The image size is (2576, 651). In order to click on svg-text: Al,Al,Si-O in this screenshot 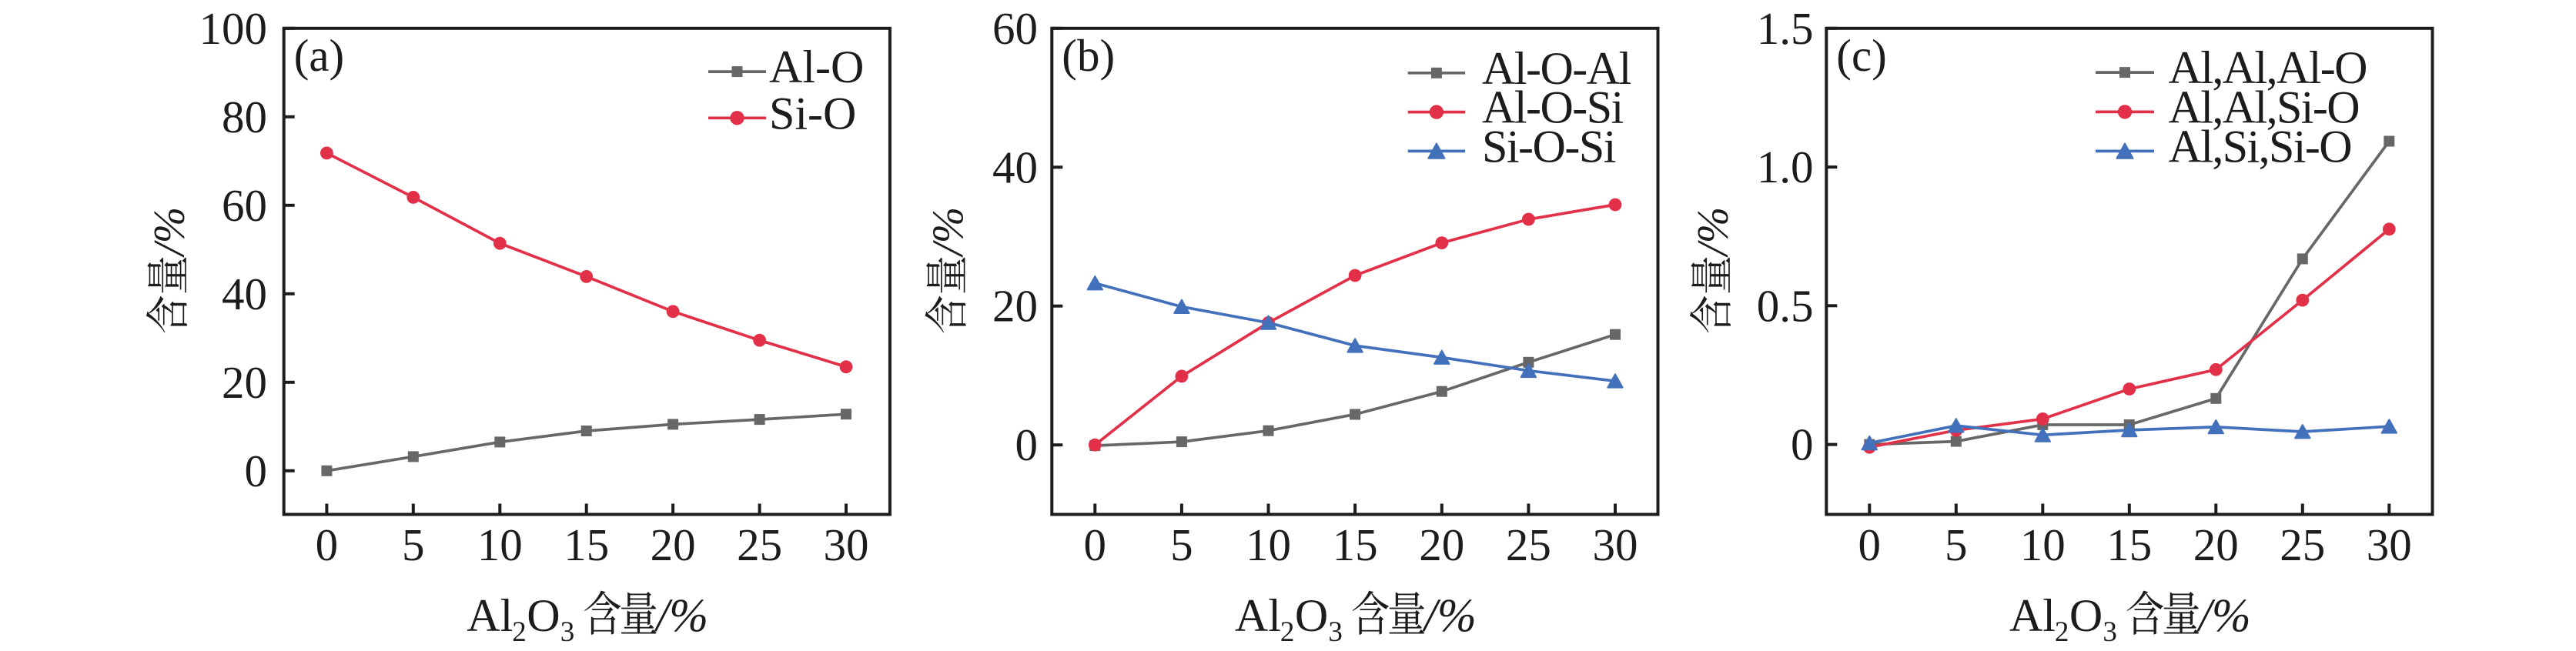, I will do `click(2264, 107)`.